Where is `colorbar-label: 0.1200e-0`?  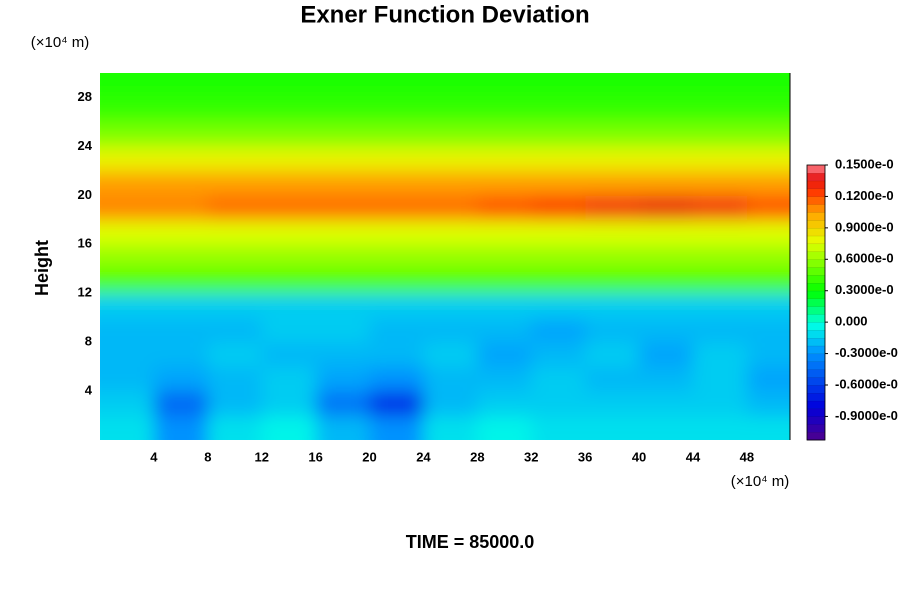
colorbar-label: 0.1200e-0 is located at coordinates (864, 195).